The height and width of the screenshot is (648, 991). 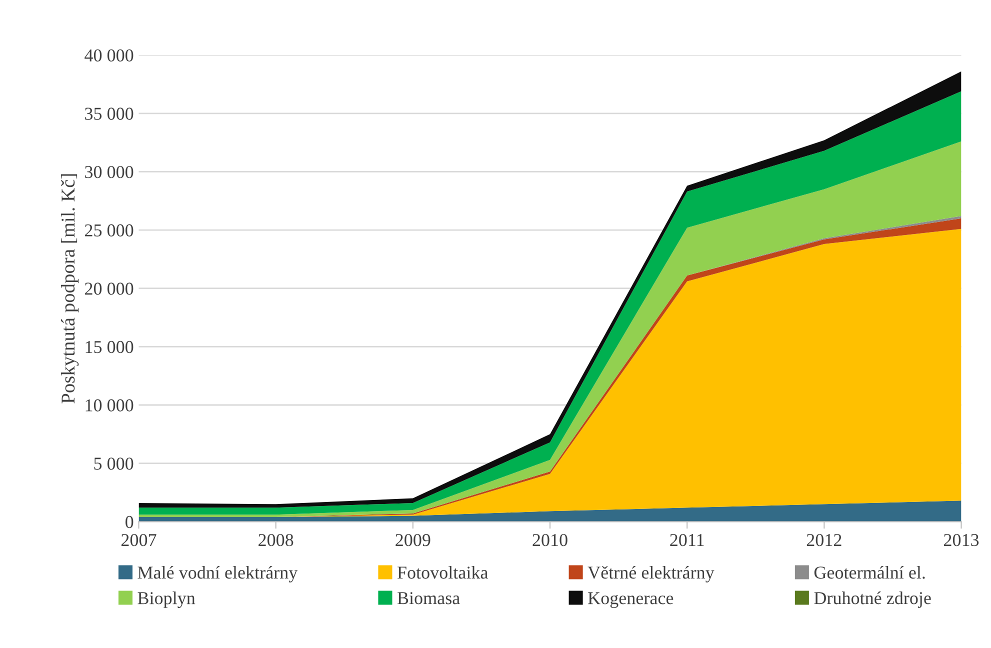 What do you see at coordinates (550, 540) in the screenshot?
I see `x-tick-label: 2010` at bounding box center [550, 540].